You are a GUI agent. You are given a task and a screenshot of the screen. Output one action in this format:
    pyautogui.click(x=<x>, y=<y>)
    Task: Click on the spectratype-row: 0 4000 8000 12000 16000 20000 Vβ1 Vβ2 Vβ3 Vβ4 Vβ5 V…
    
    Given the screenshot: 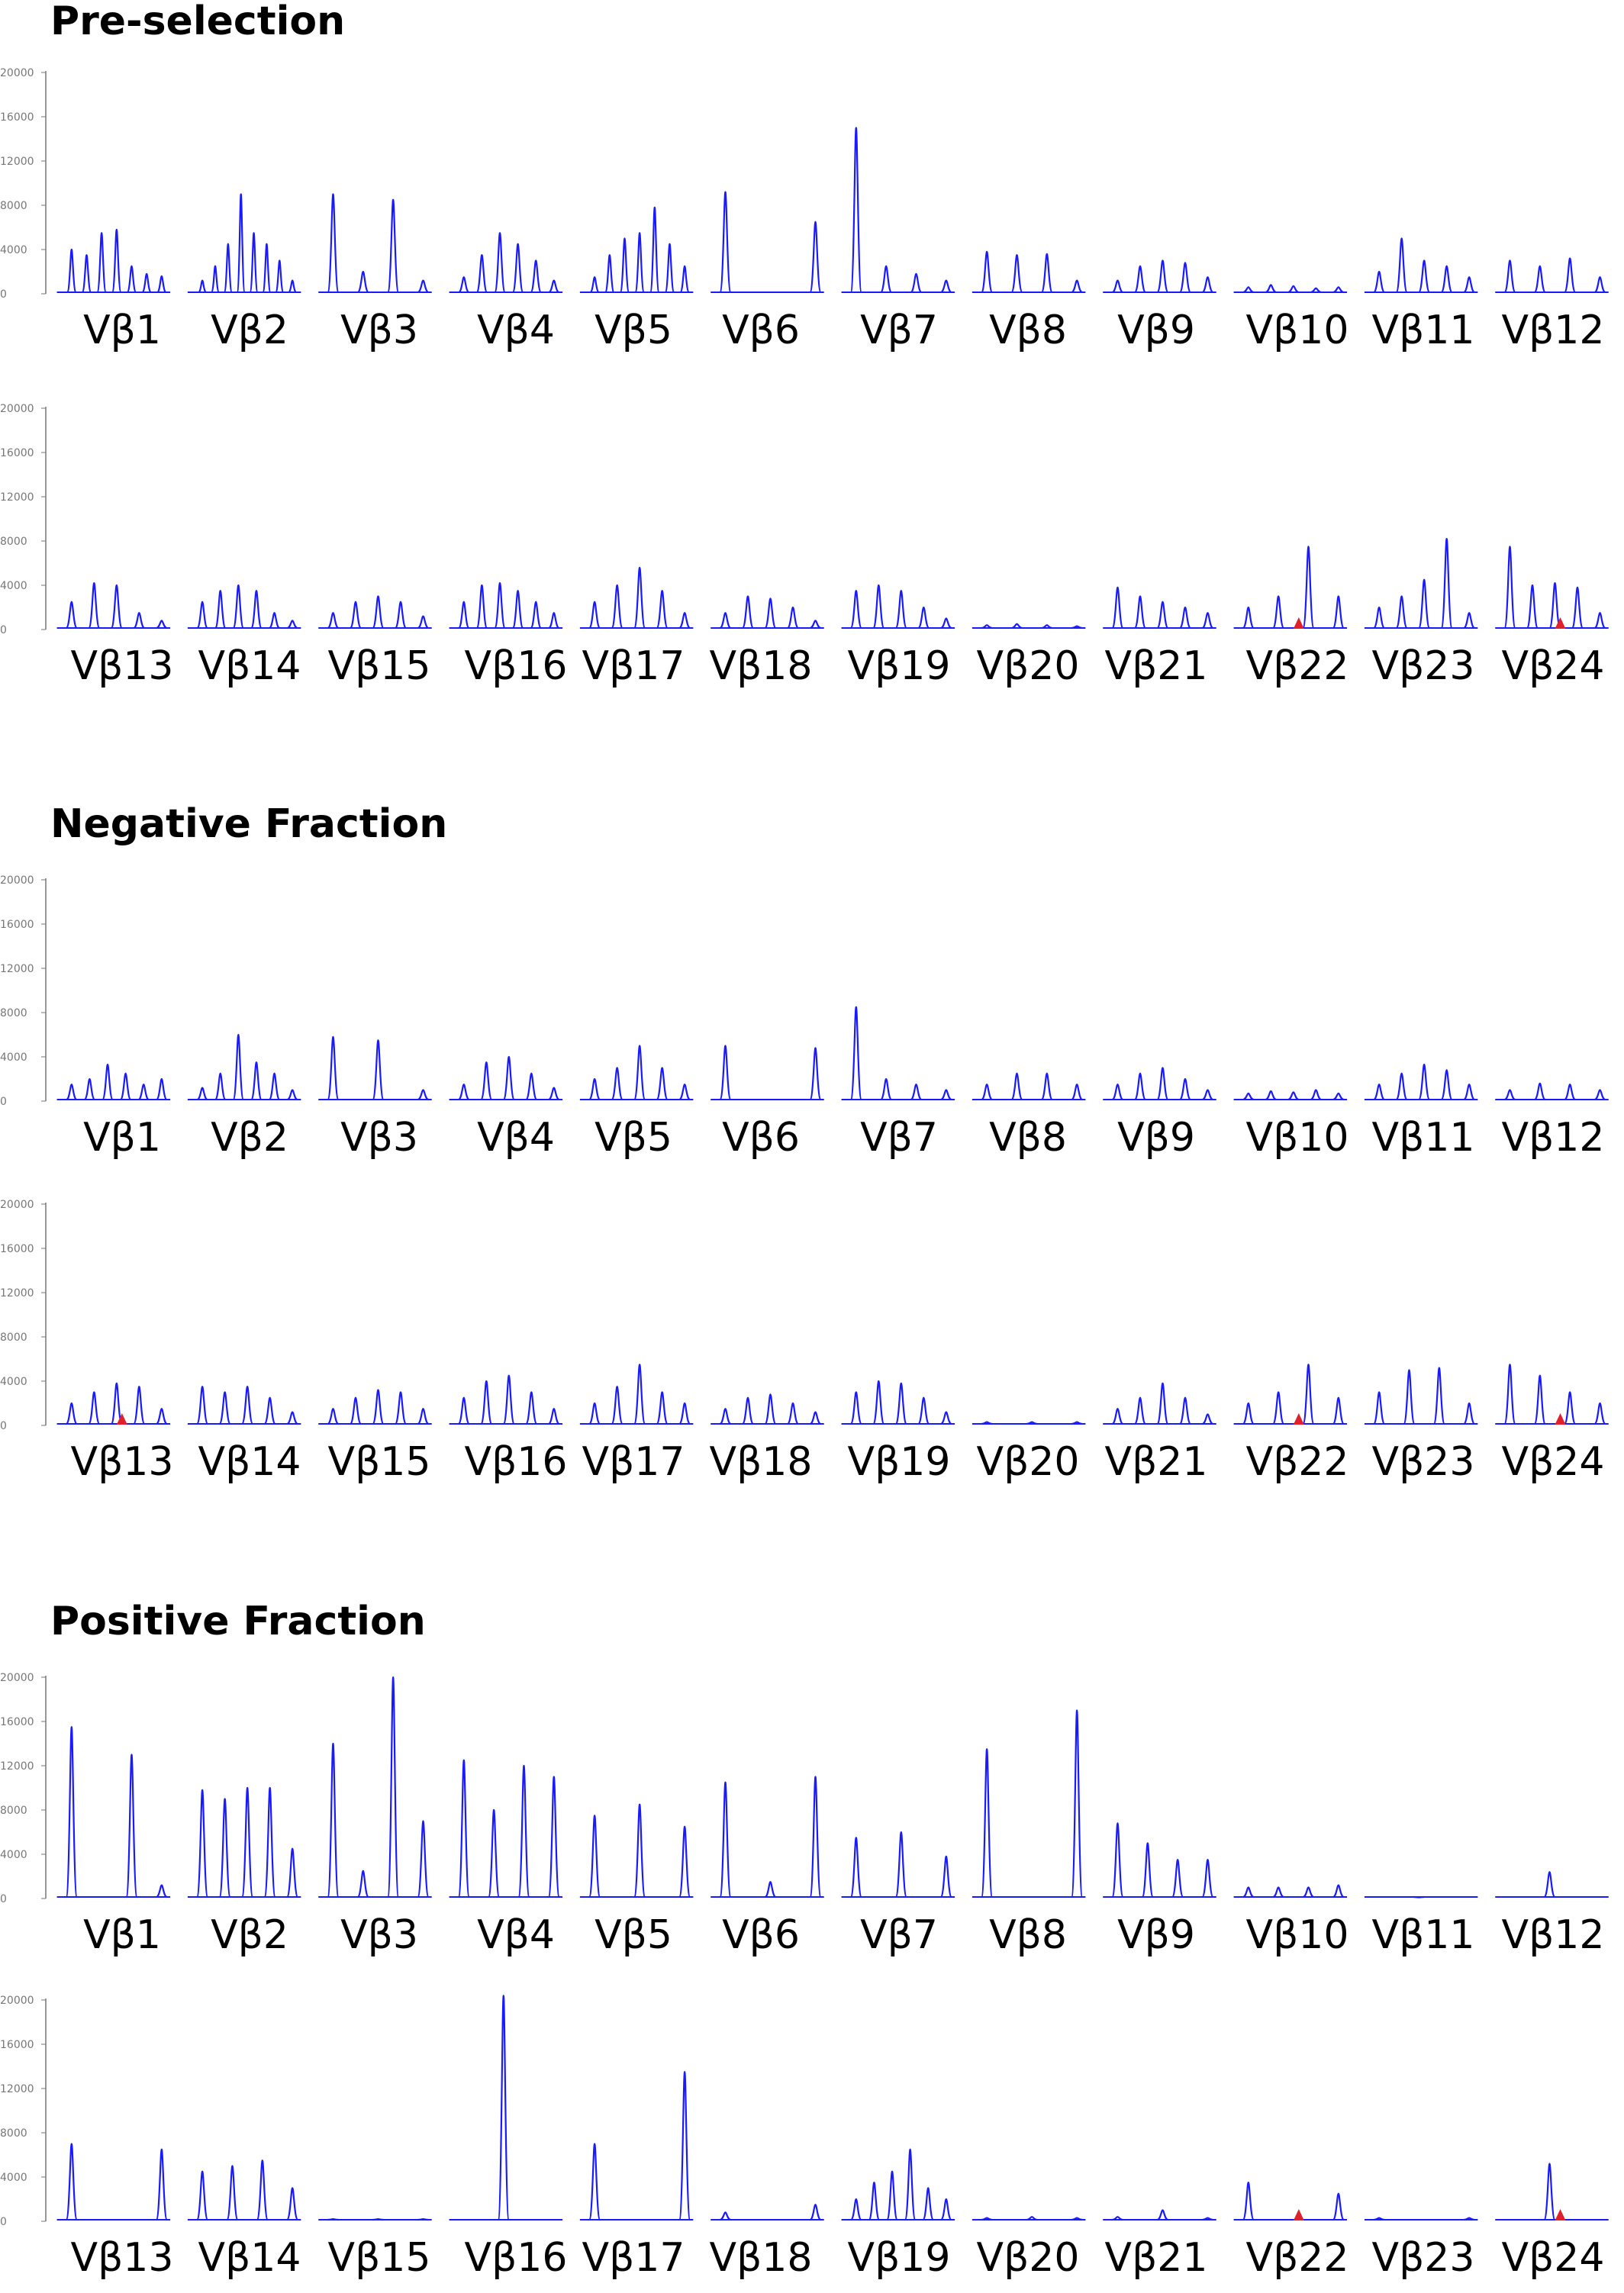 What is the action you would take?
    pyautogui.click(x=805, y=210)
    